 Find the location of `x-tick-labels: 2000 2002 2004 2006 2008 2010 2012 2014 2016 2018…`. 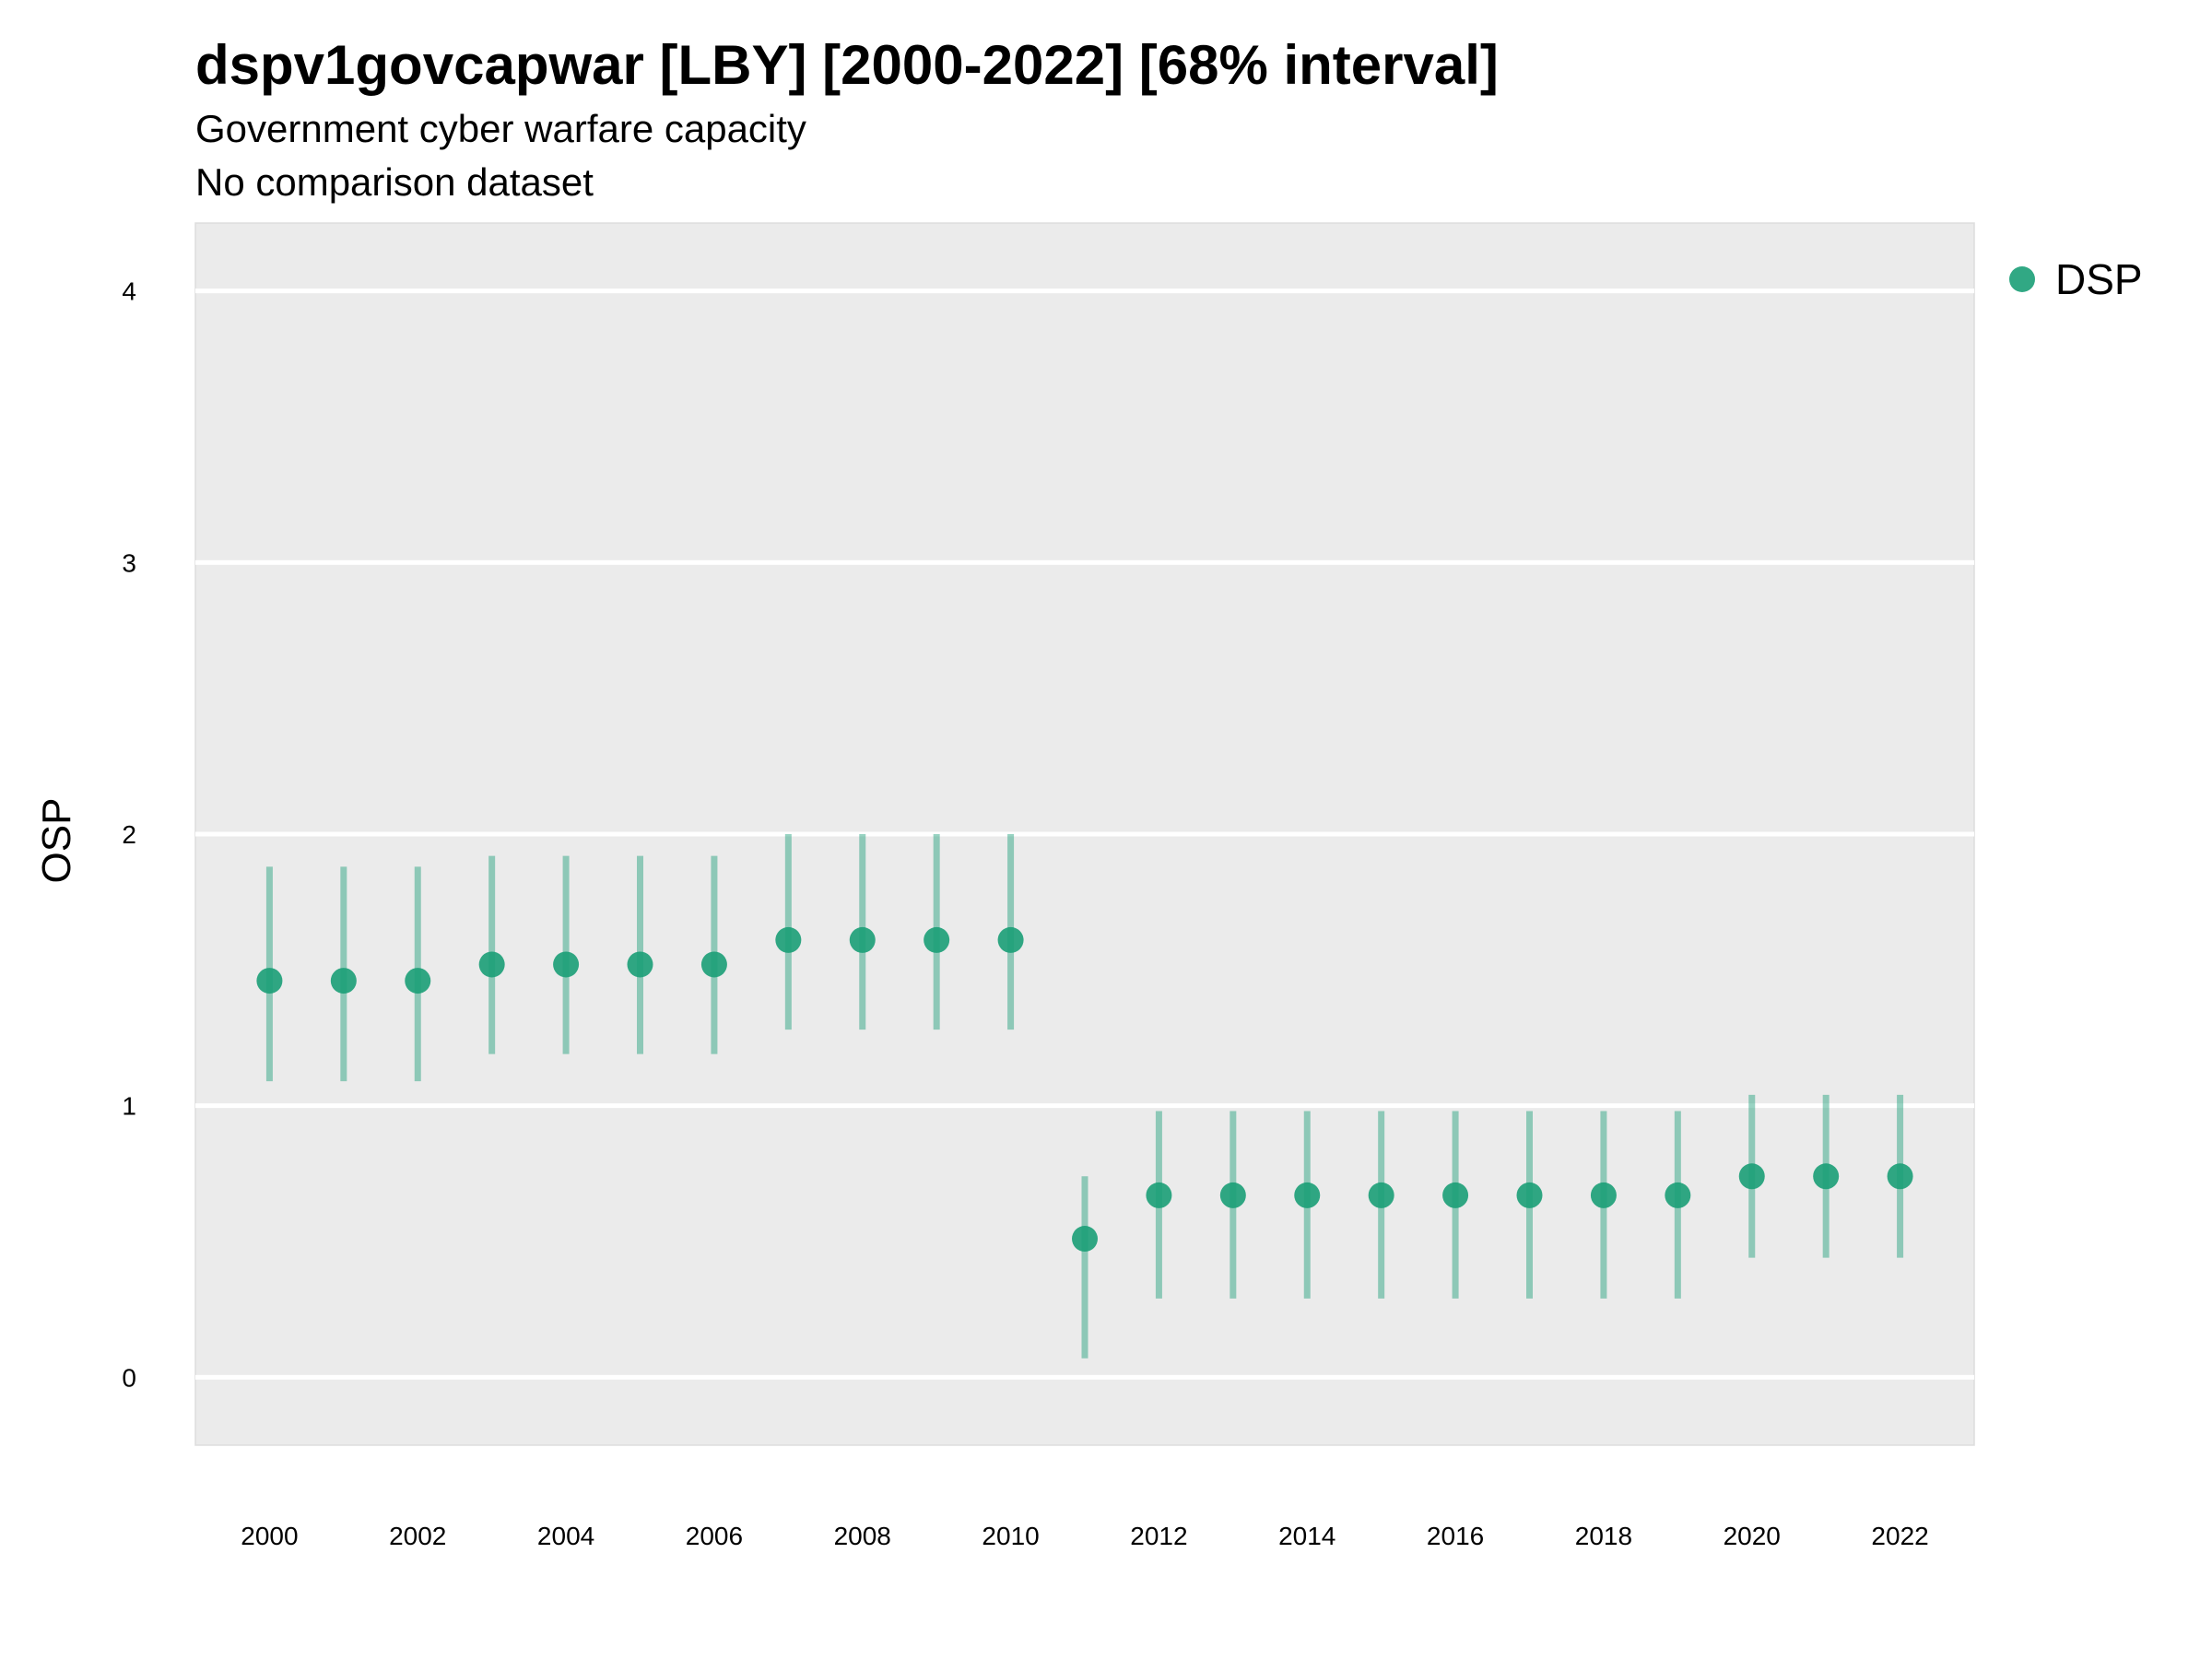

x-tick-labels: 2000 2002 2004 2006 2008 2010 2012 2014 2016 2018… is located at coordinates (1084, 1536).